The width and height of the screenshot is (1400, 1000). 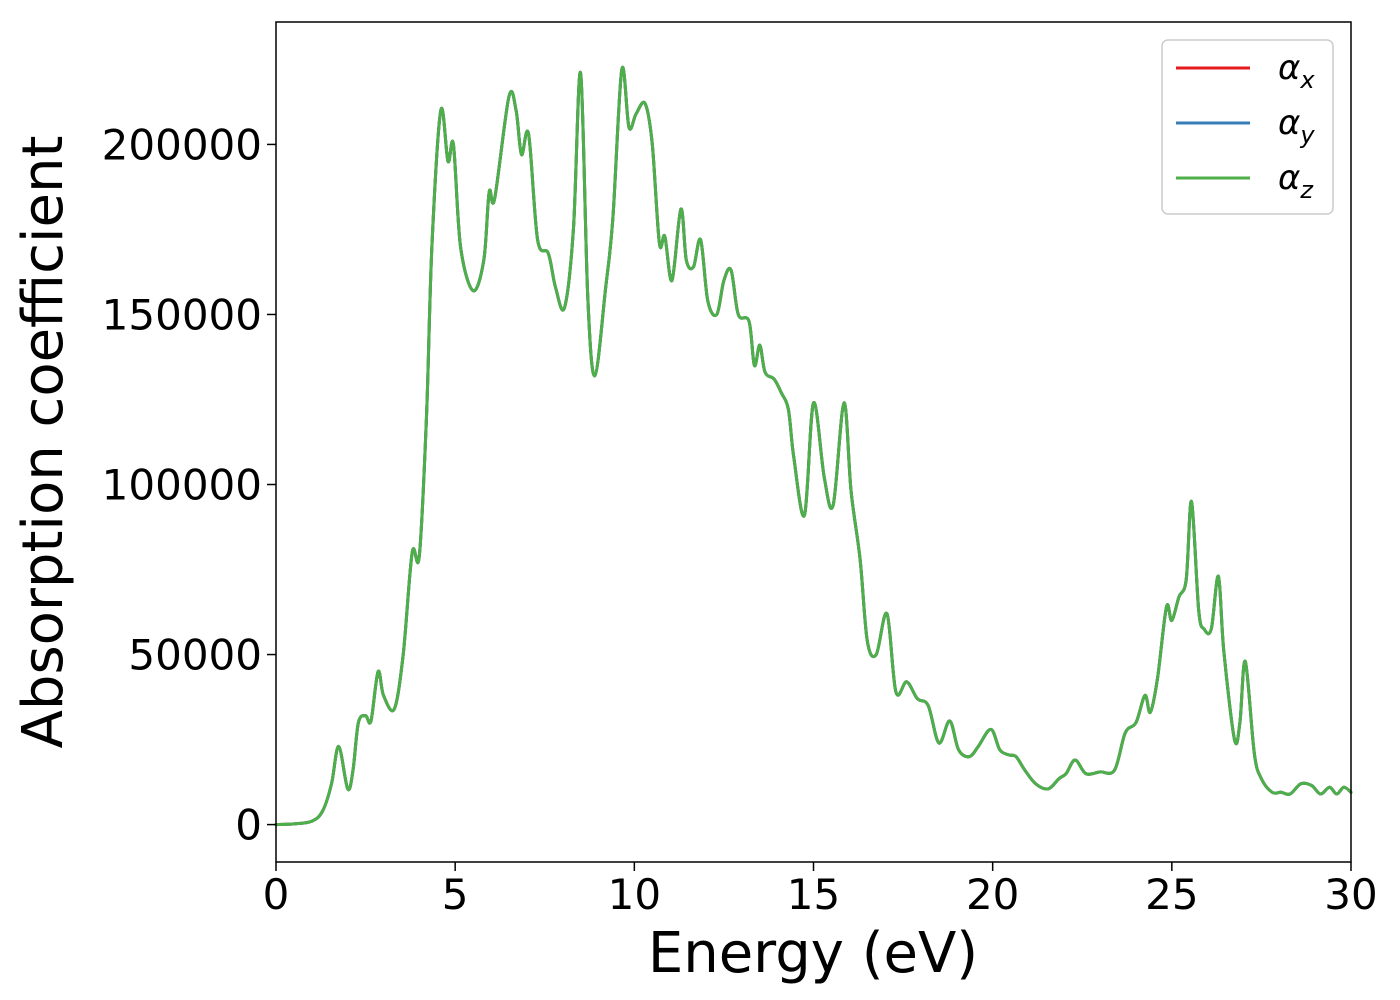 I want to click on x-axis-title: Energy (eV), so click(x=813, y=953).